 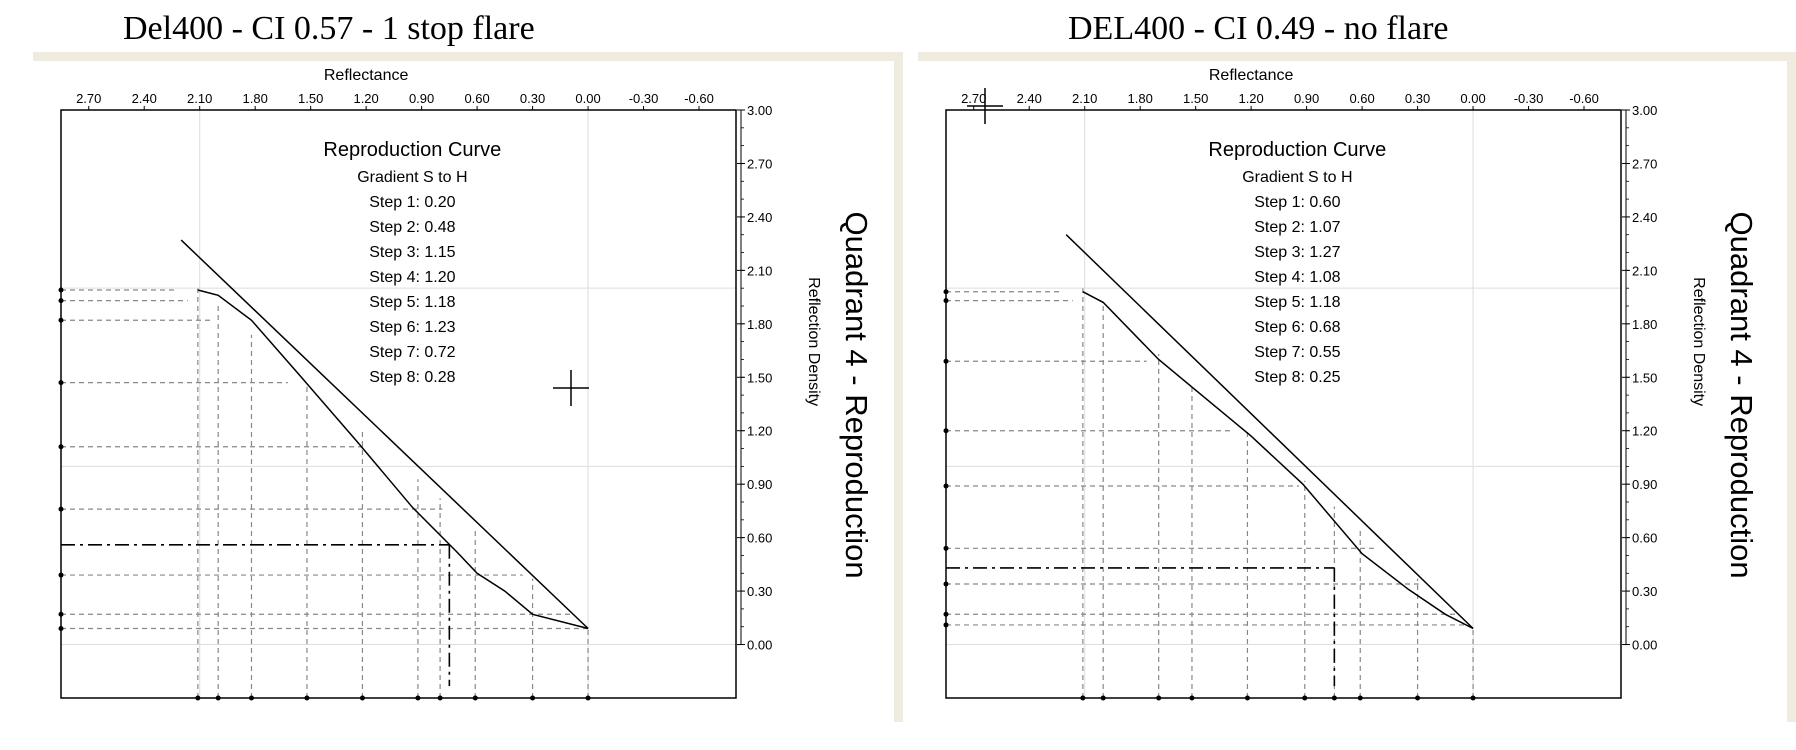 What do you see at coordinates (412, 377) in the screenshot?
I see `legend-step: Step 8: 0.28` at bounding box center [412, 377].